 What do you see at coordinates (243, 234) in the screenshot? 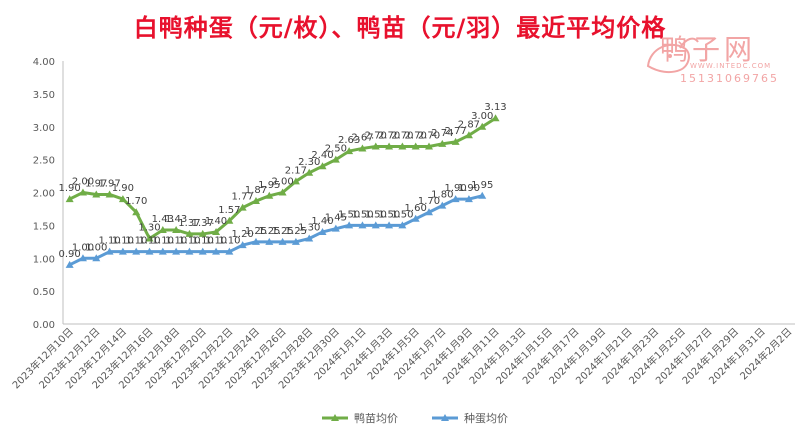
I see `data-label: 1.20` at bounding box center [243, 234].